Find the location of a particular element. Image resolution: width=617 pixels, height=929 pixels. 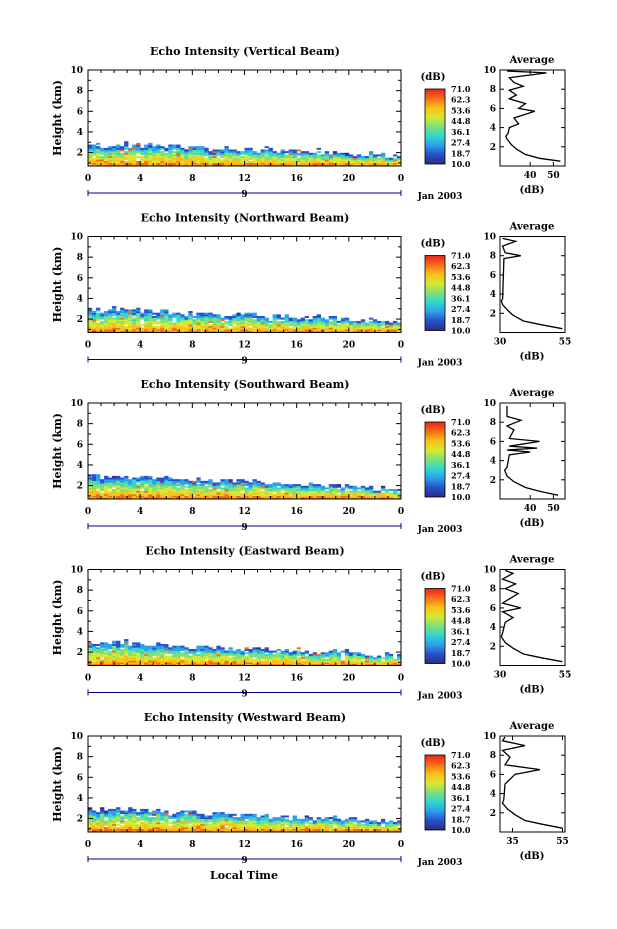

profile-y-tick-label: 6 is located at coordinates (493, 442).